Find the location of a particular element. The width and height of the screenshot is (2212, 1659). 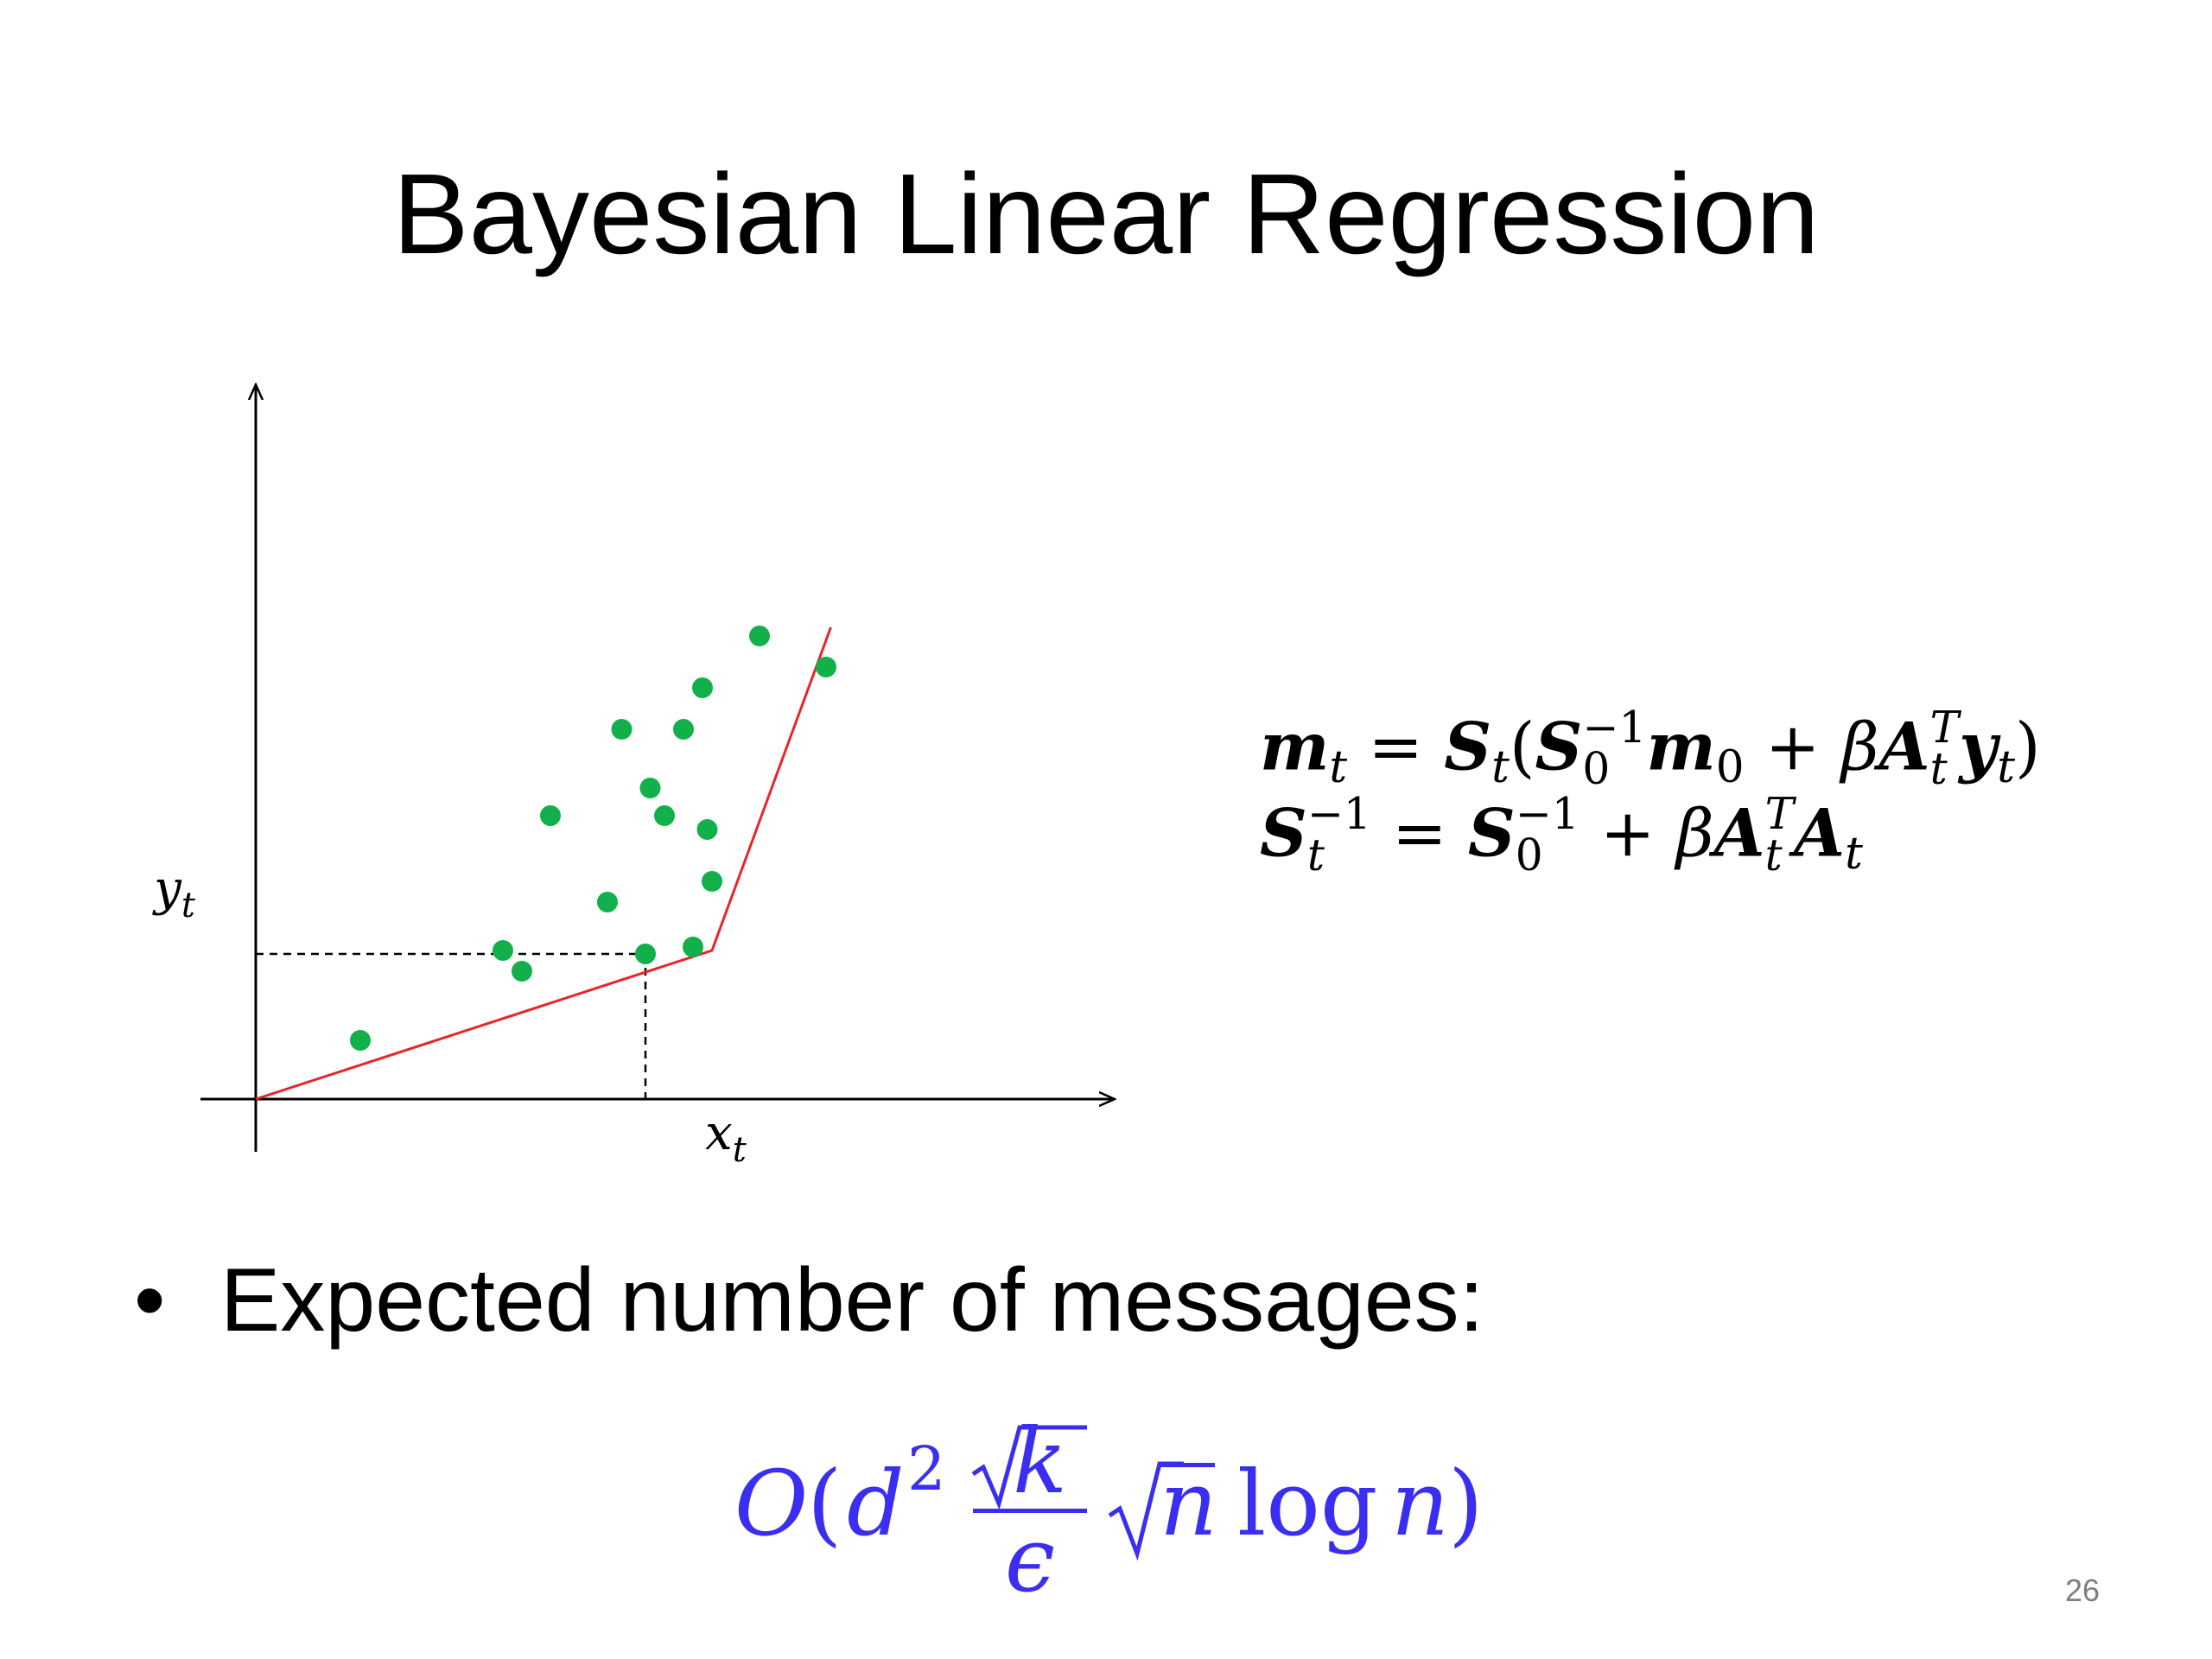

bullet-item: • Expected number of messages: is located at coordinates (809, 1300).